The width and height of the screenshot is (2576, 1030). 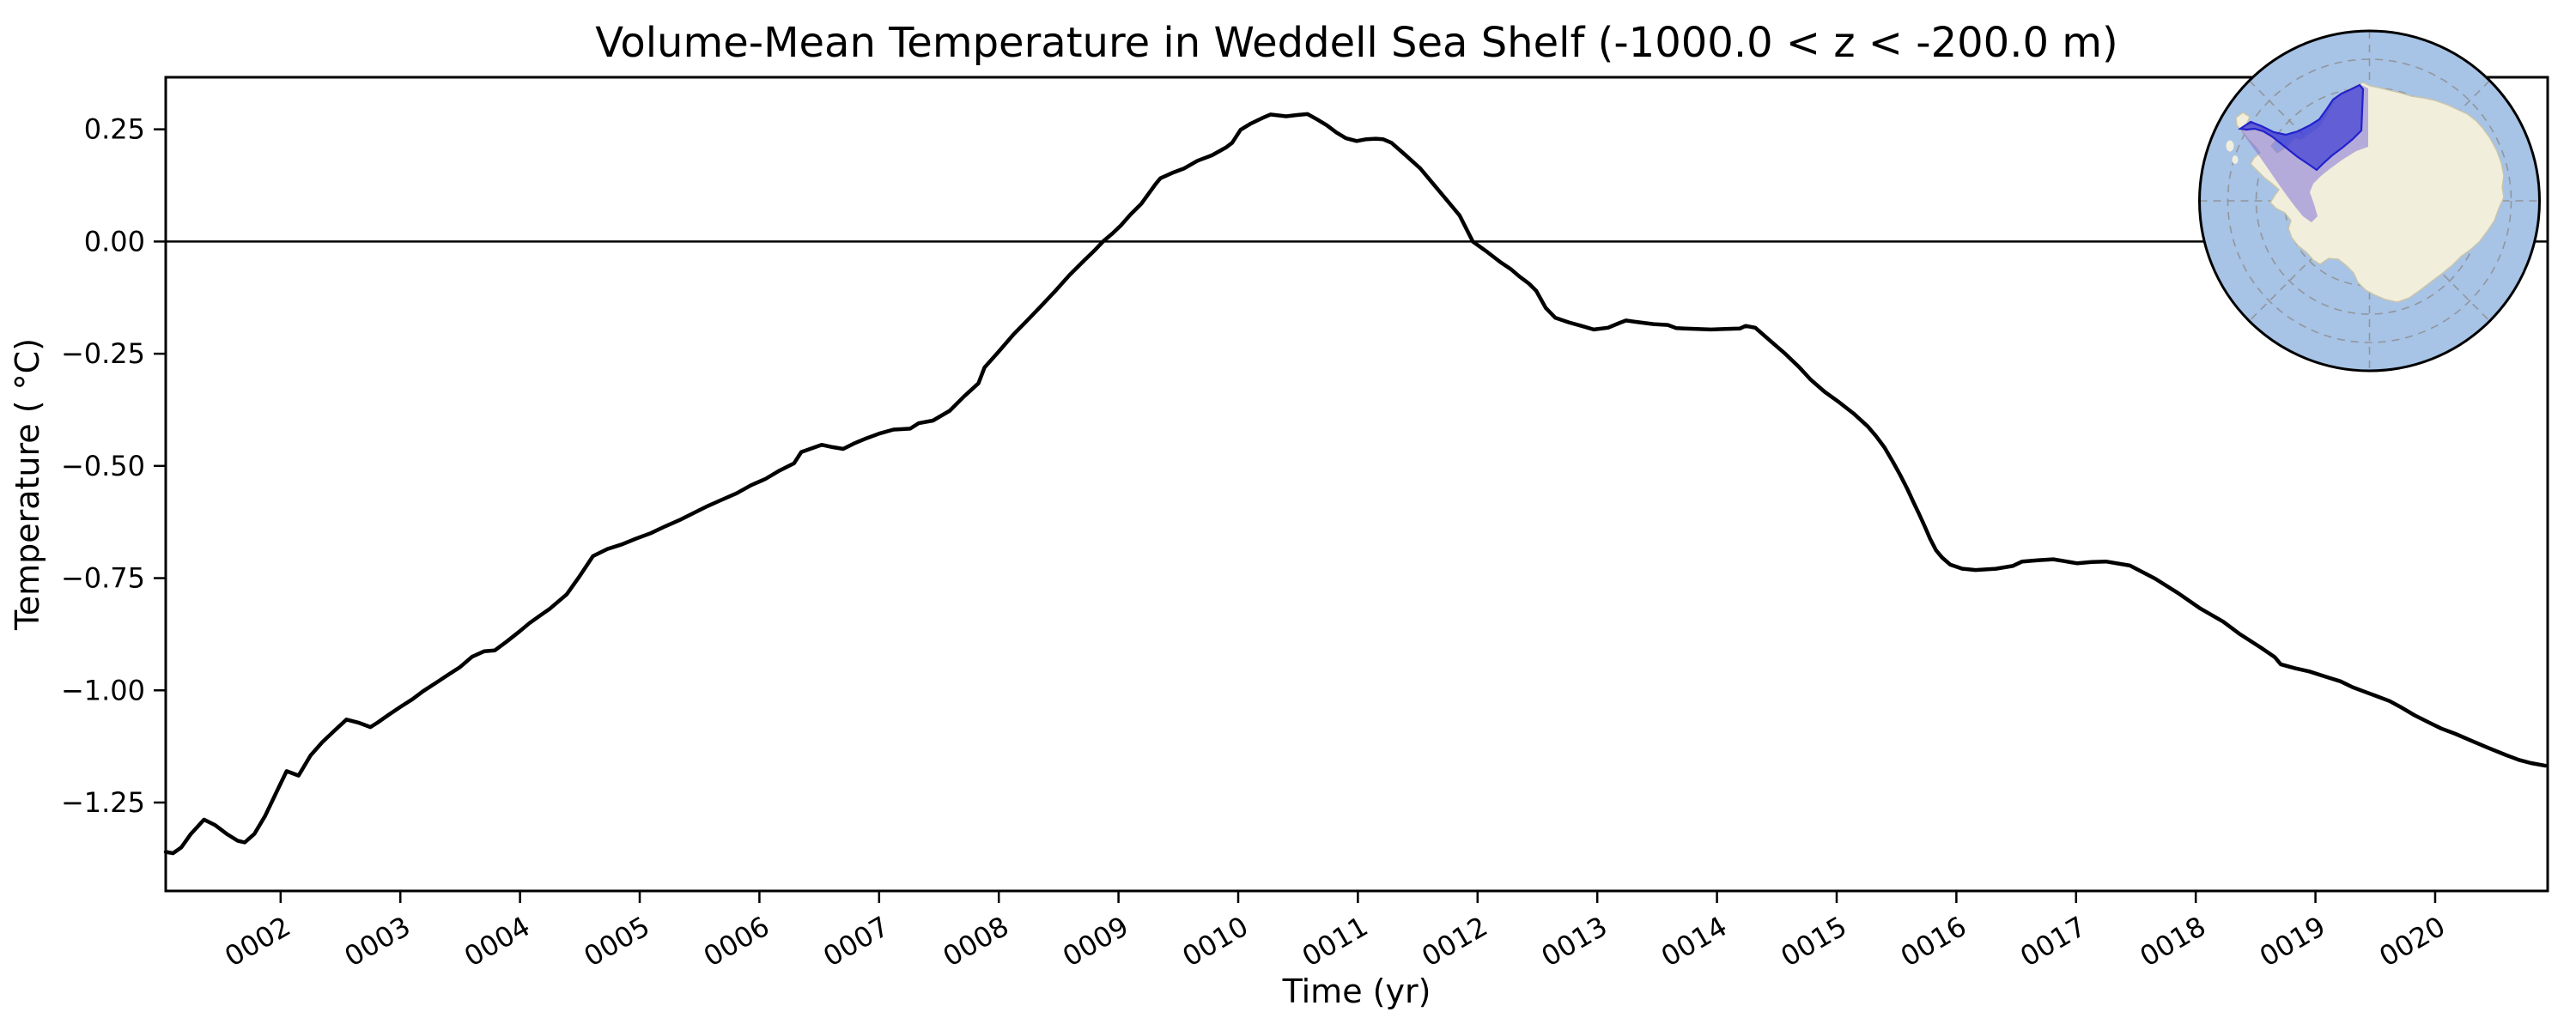 What do you see at coordinates (103, 578) in the screenshot?
I see `y-tick-label: −0.75` at bounding box center [103, 578].